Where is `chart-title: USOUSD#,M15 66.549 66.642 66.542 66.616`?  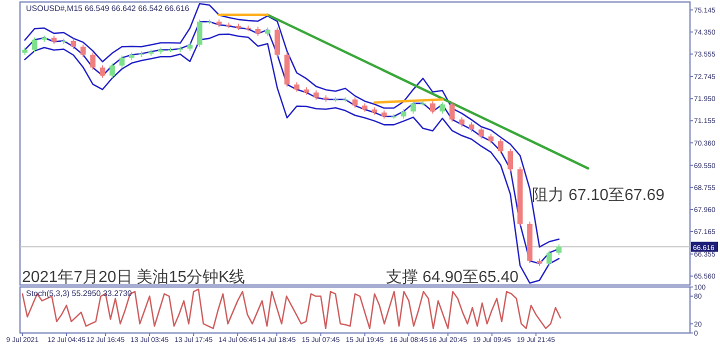
chart-title: USOUSD#,M15 66.549 66.642 66.542 66.616 is located at coordinates (108, 8).